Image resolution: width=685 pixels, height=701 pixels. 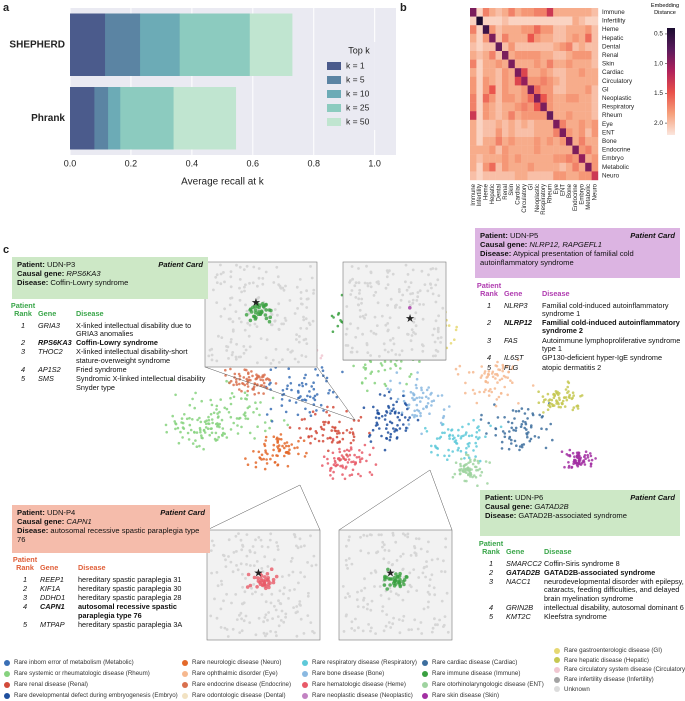 What do you see at coordinates (577, 689) in the screenshot?
I see `legend-label: Unknown` at bounding box center [577, 689].